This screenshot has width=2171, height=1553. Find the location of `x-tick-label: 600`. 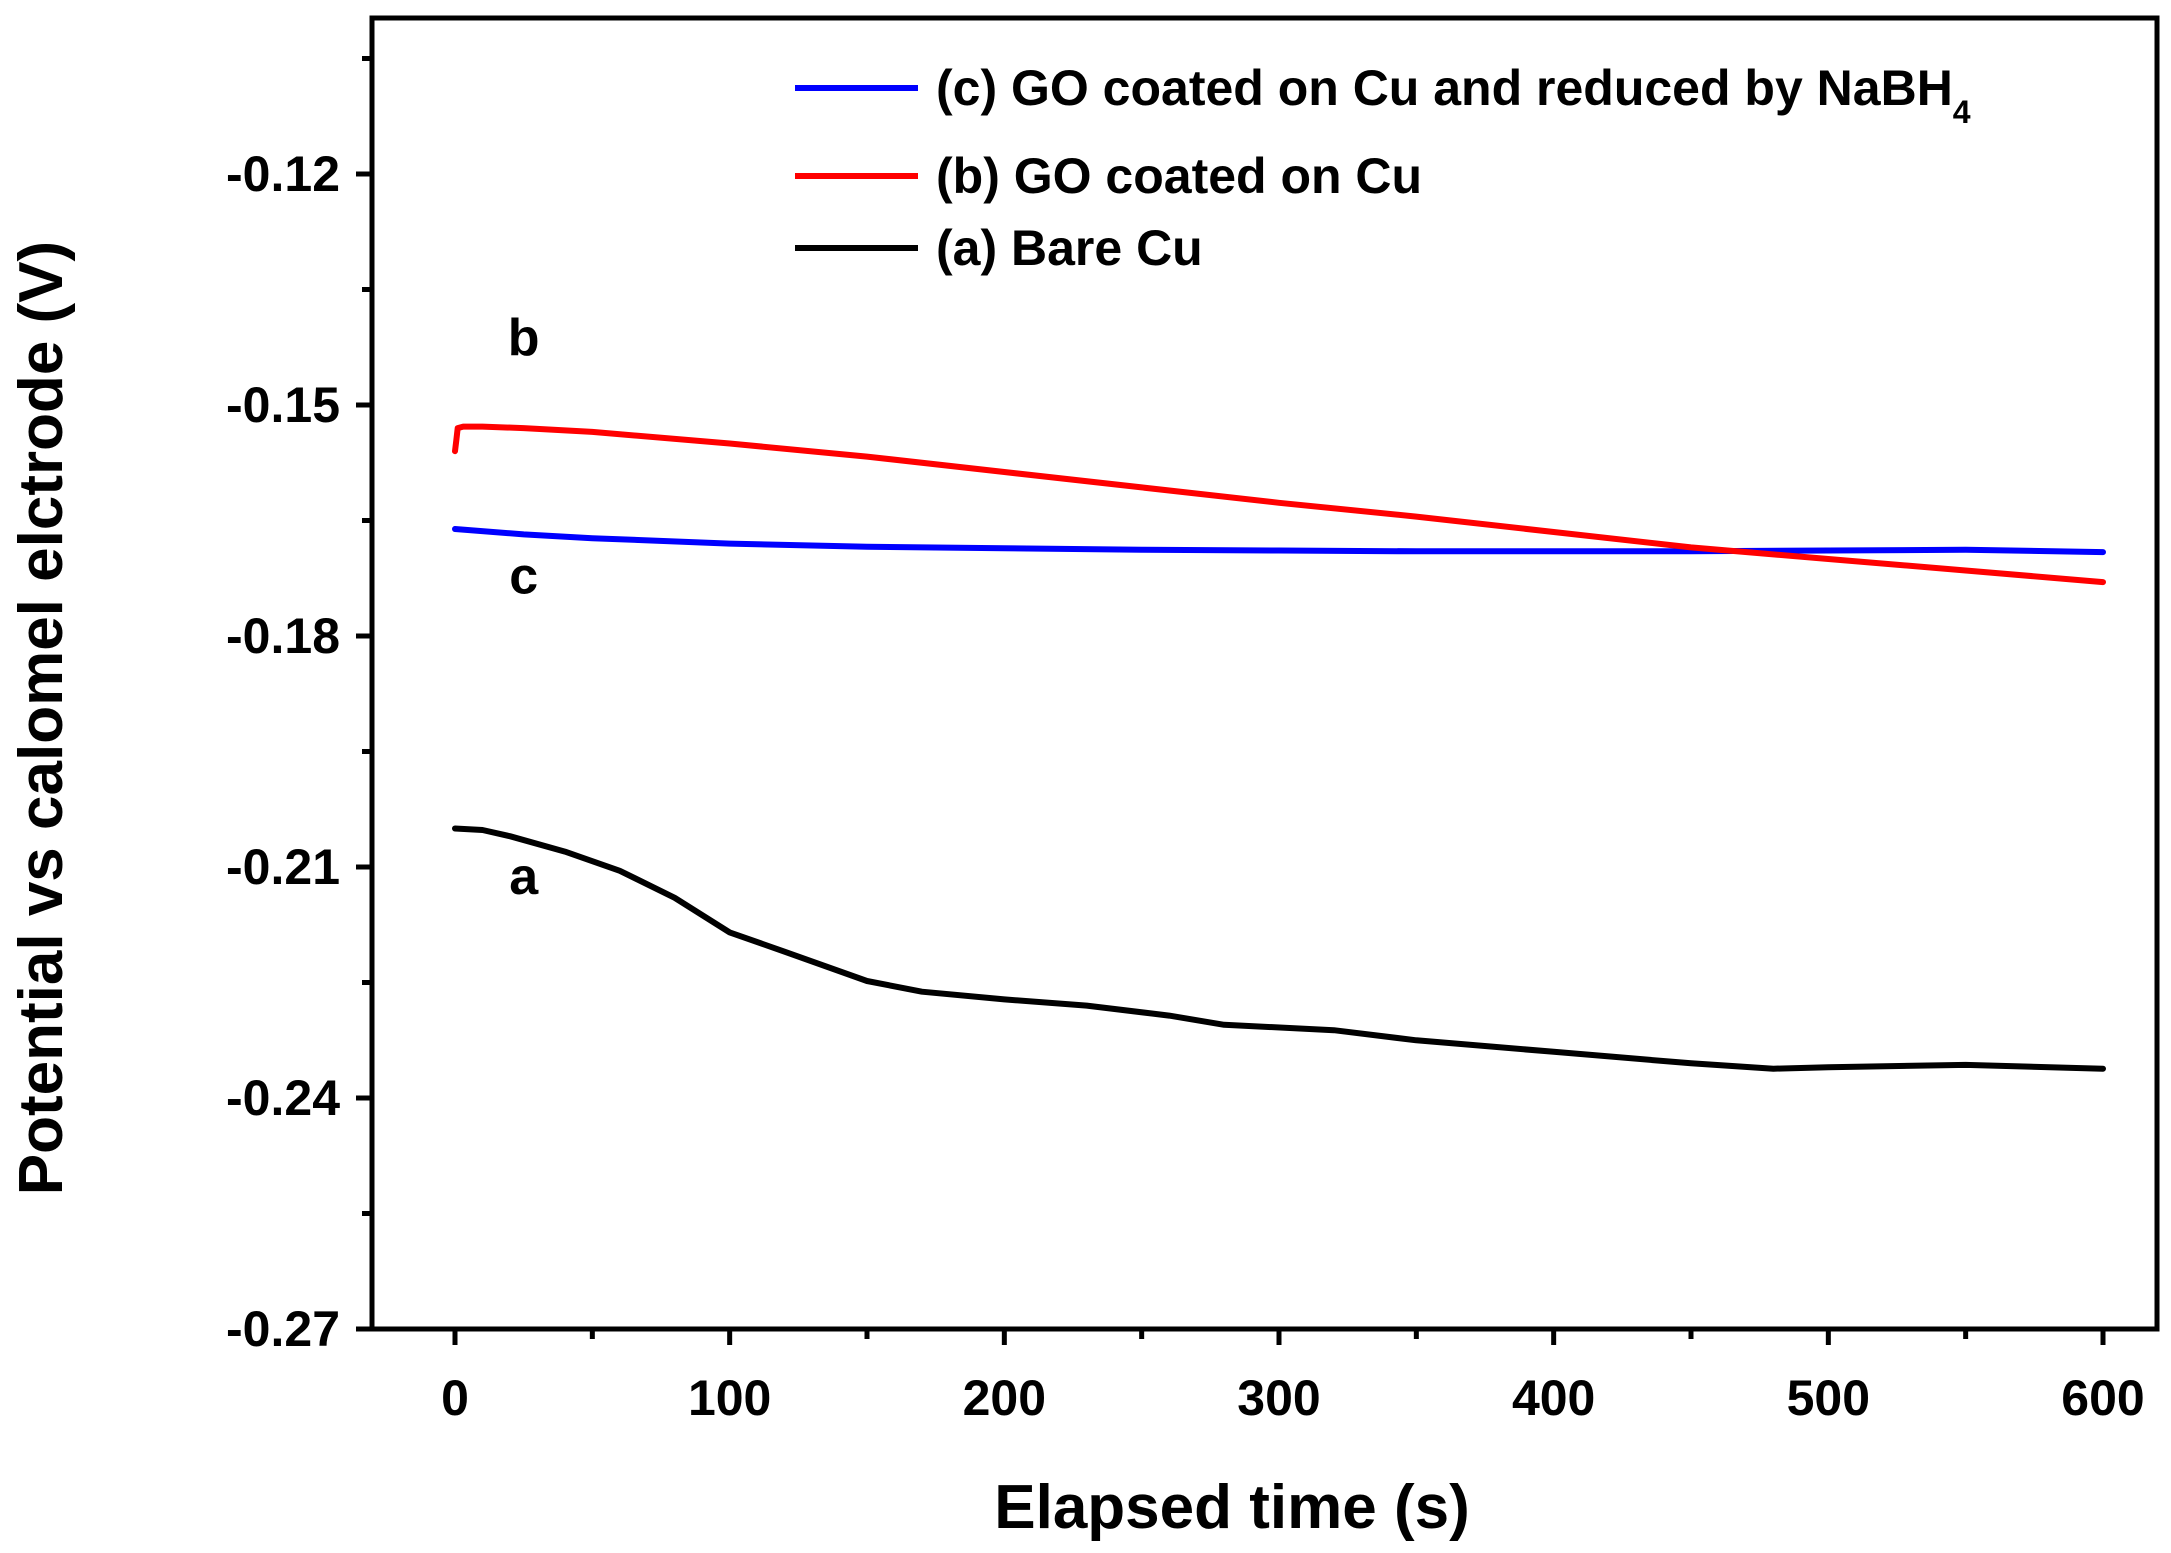

x-tick-label: 600 is located at coordinates (2102, 1398).